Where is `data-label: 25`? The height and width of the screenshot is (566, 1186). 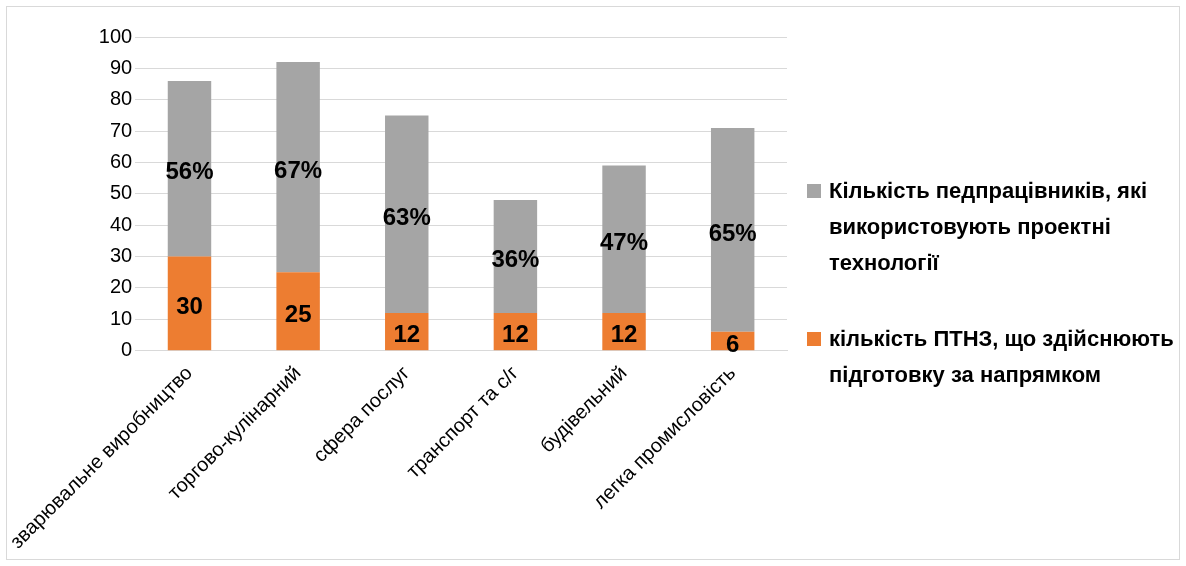
data-label: 25 is located at coordinates (298, 313).